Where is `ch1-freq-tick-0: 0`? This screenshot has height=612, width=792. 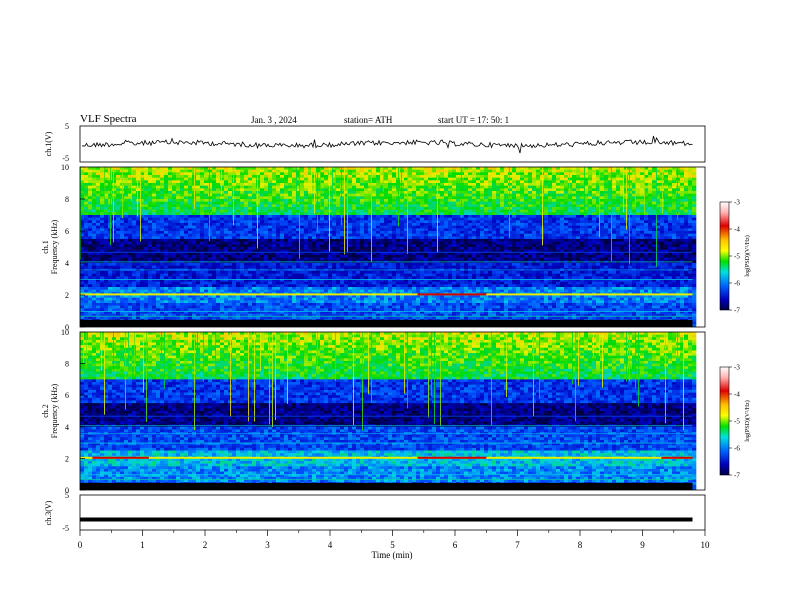 ch1-freq-tick-0: 0 is located at coordinates (67, 327).